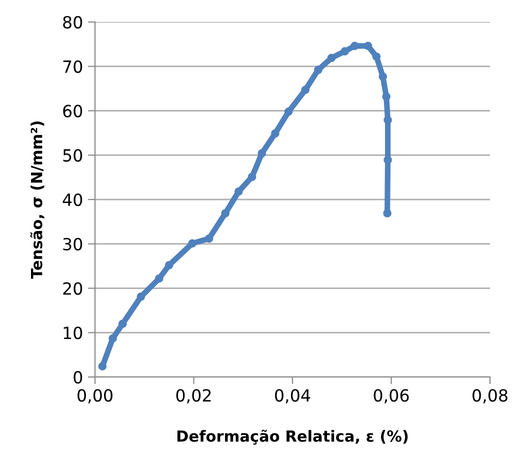 The height and width of the screenshot is (457, 518). Describe the element at coordinates (490, 396) in the screenshot. I see `x-tick-label: 0,08` at that location.